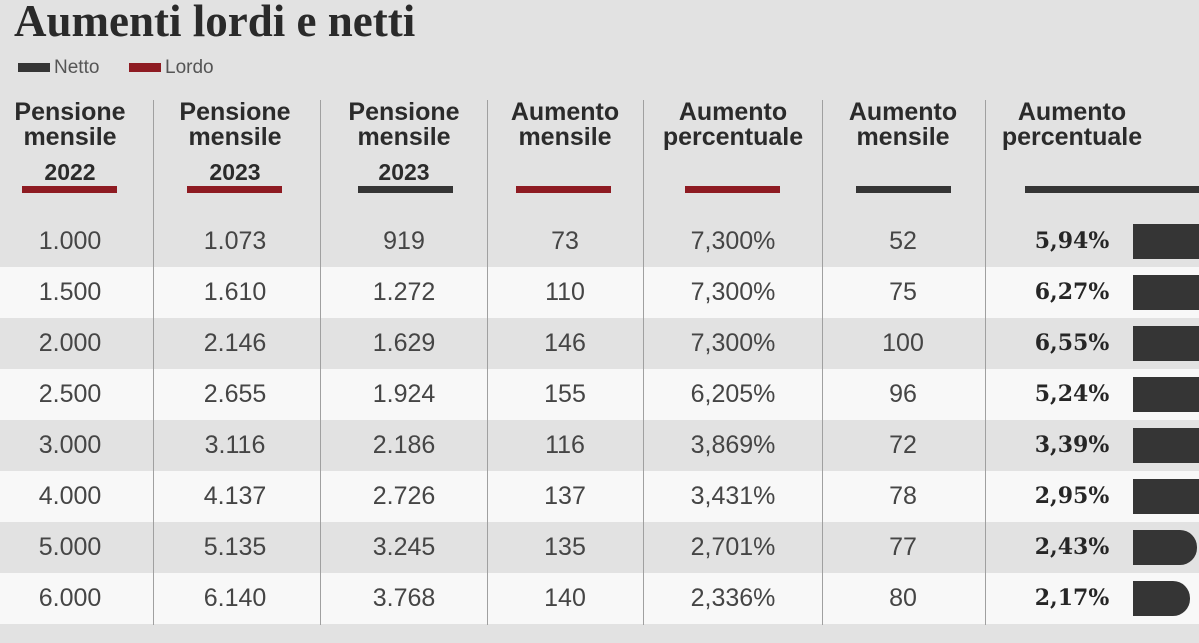 This screenshot has height=643, width=1199. What do you see at coordinates (565, 445) in the screenshot?
I see `cell-aumento-mensile-lordo: 116` at bounding box center [565, 445].